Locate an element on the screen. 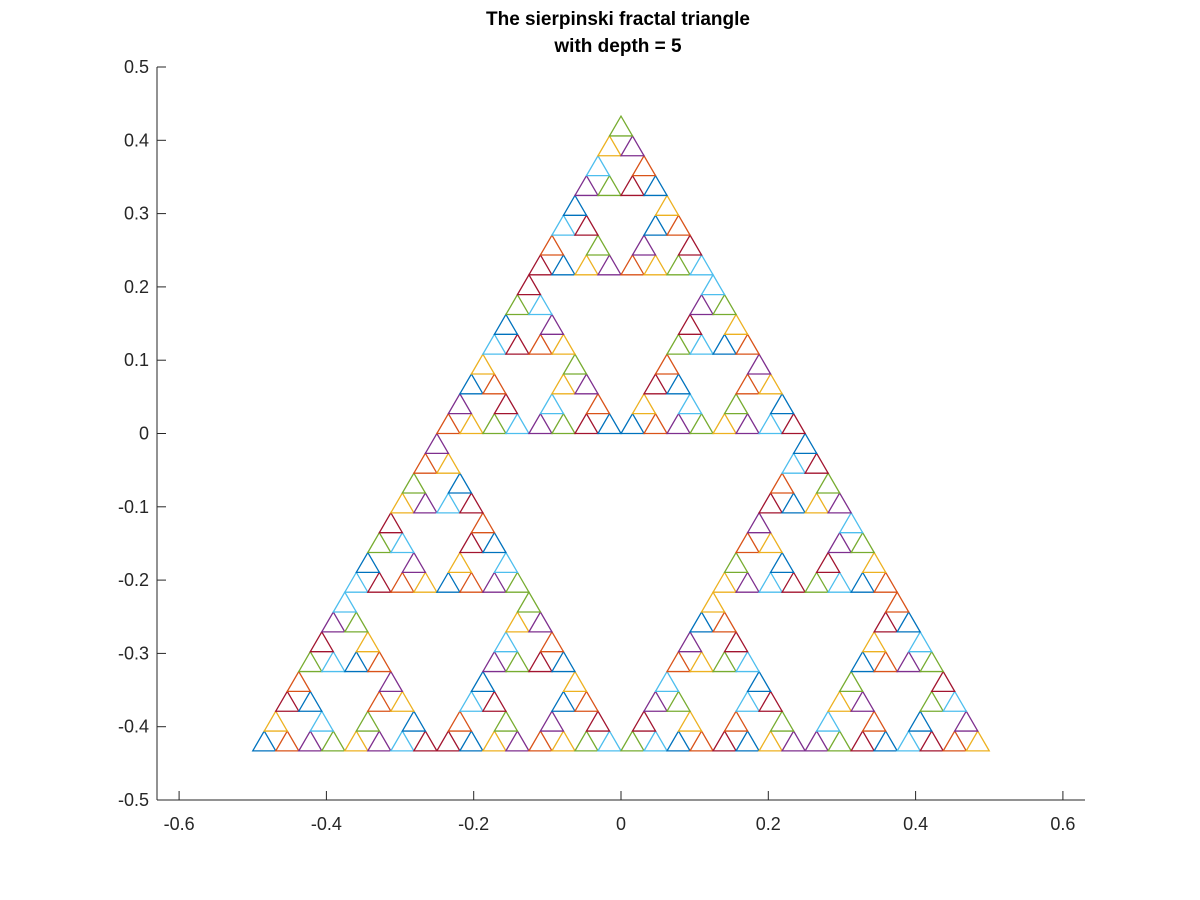  y-tick-label: 0 is located at coordinates (144, 434).